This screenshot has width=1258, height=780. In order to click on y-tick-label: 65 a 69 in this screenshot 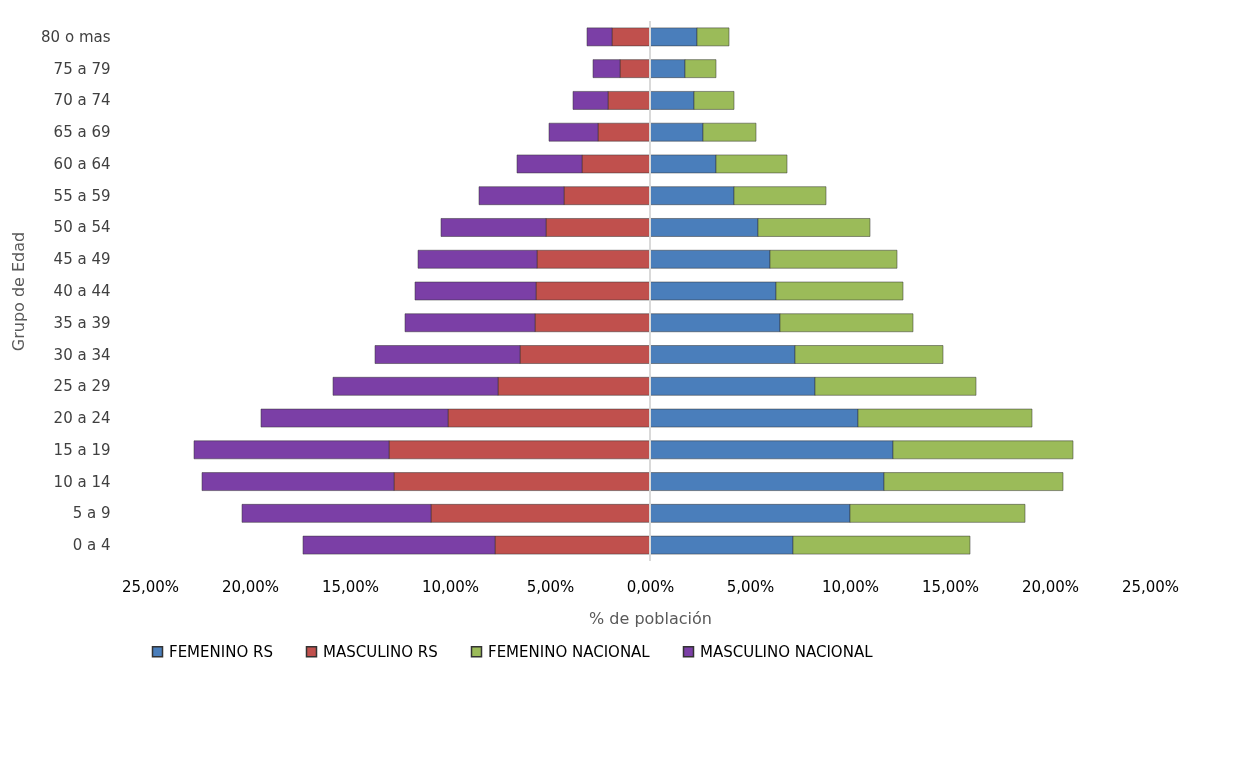, I will do `click(82, 132)`.